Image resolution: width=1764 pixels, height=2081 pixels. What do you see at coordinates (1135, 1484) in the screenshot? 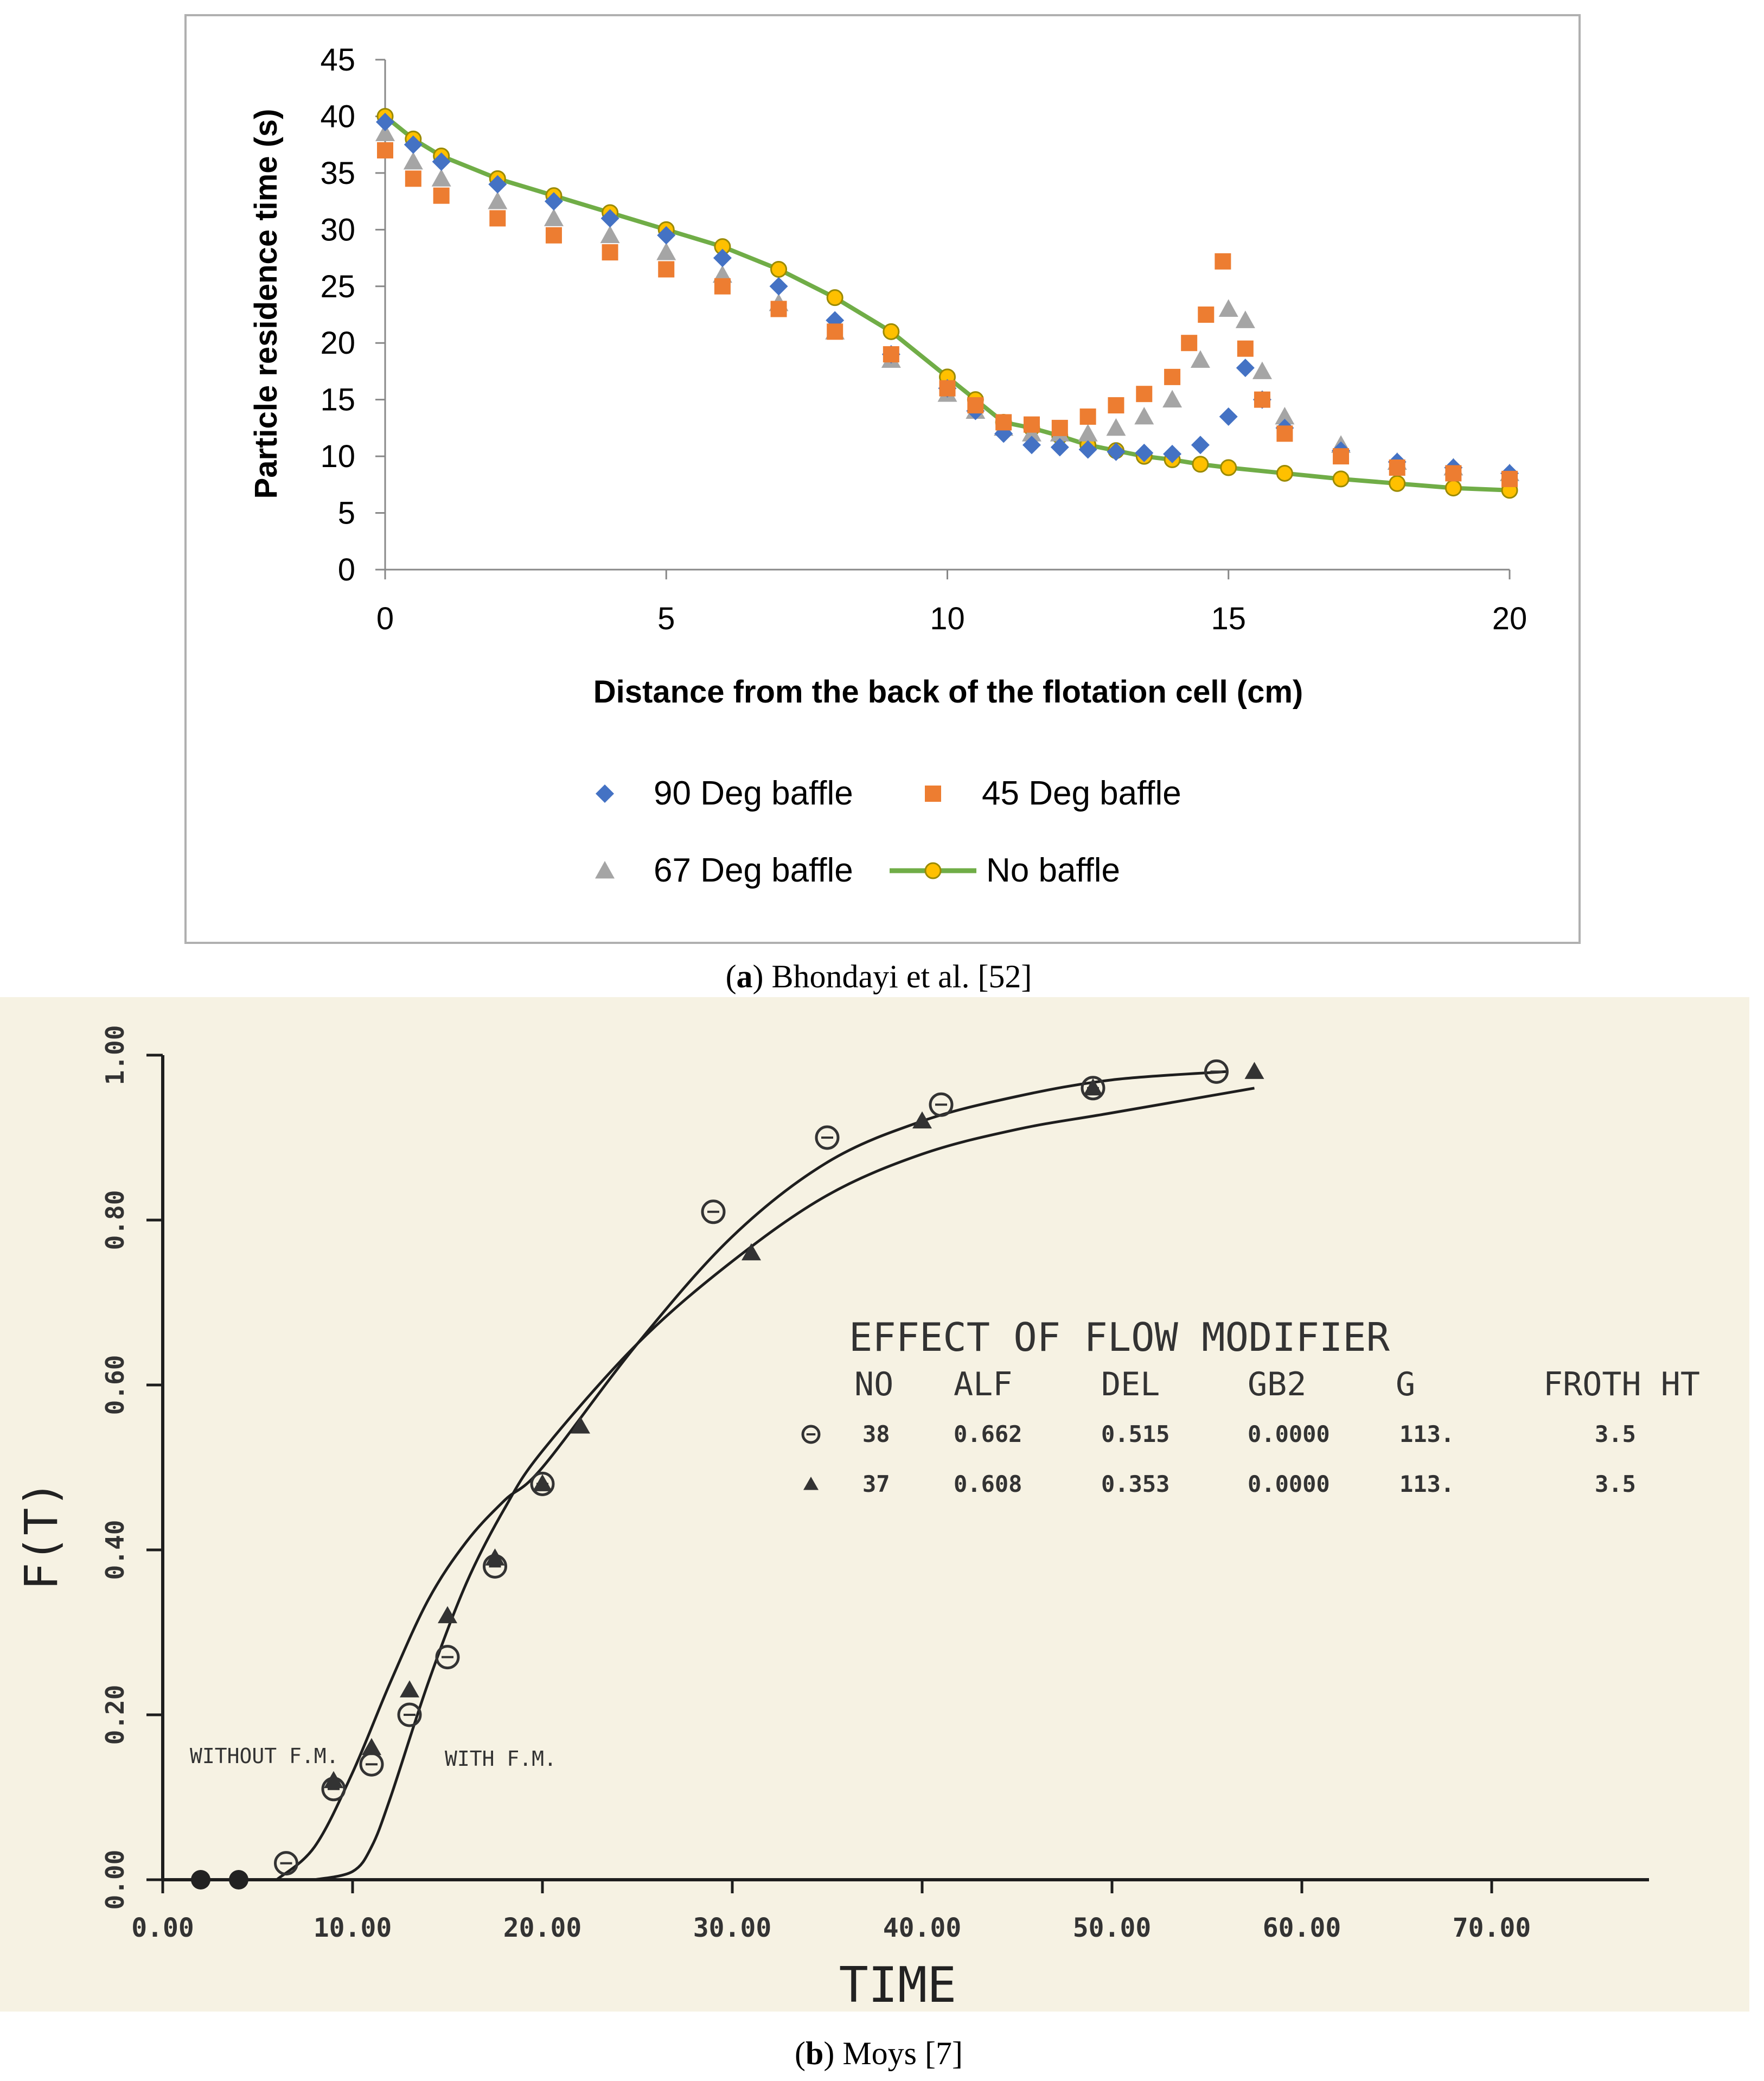
I see `table-cell: 0.353` at bounding box center [1135, 1484].